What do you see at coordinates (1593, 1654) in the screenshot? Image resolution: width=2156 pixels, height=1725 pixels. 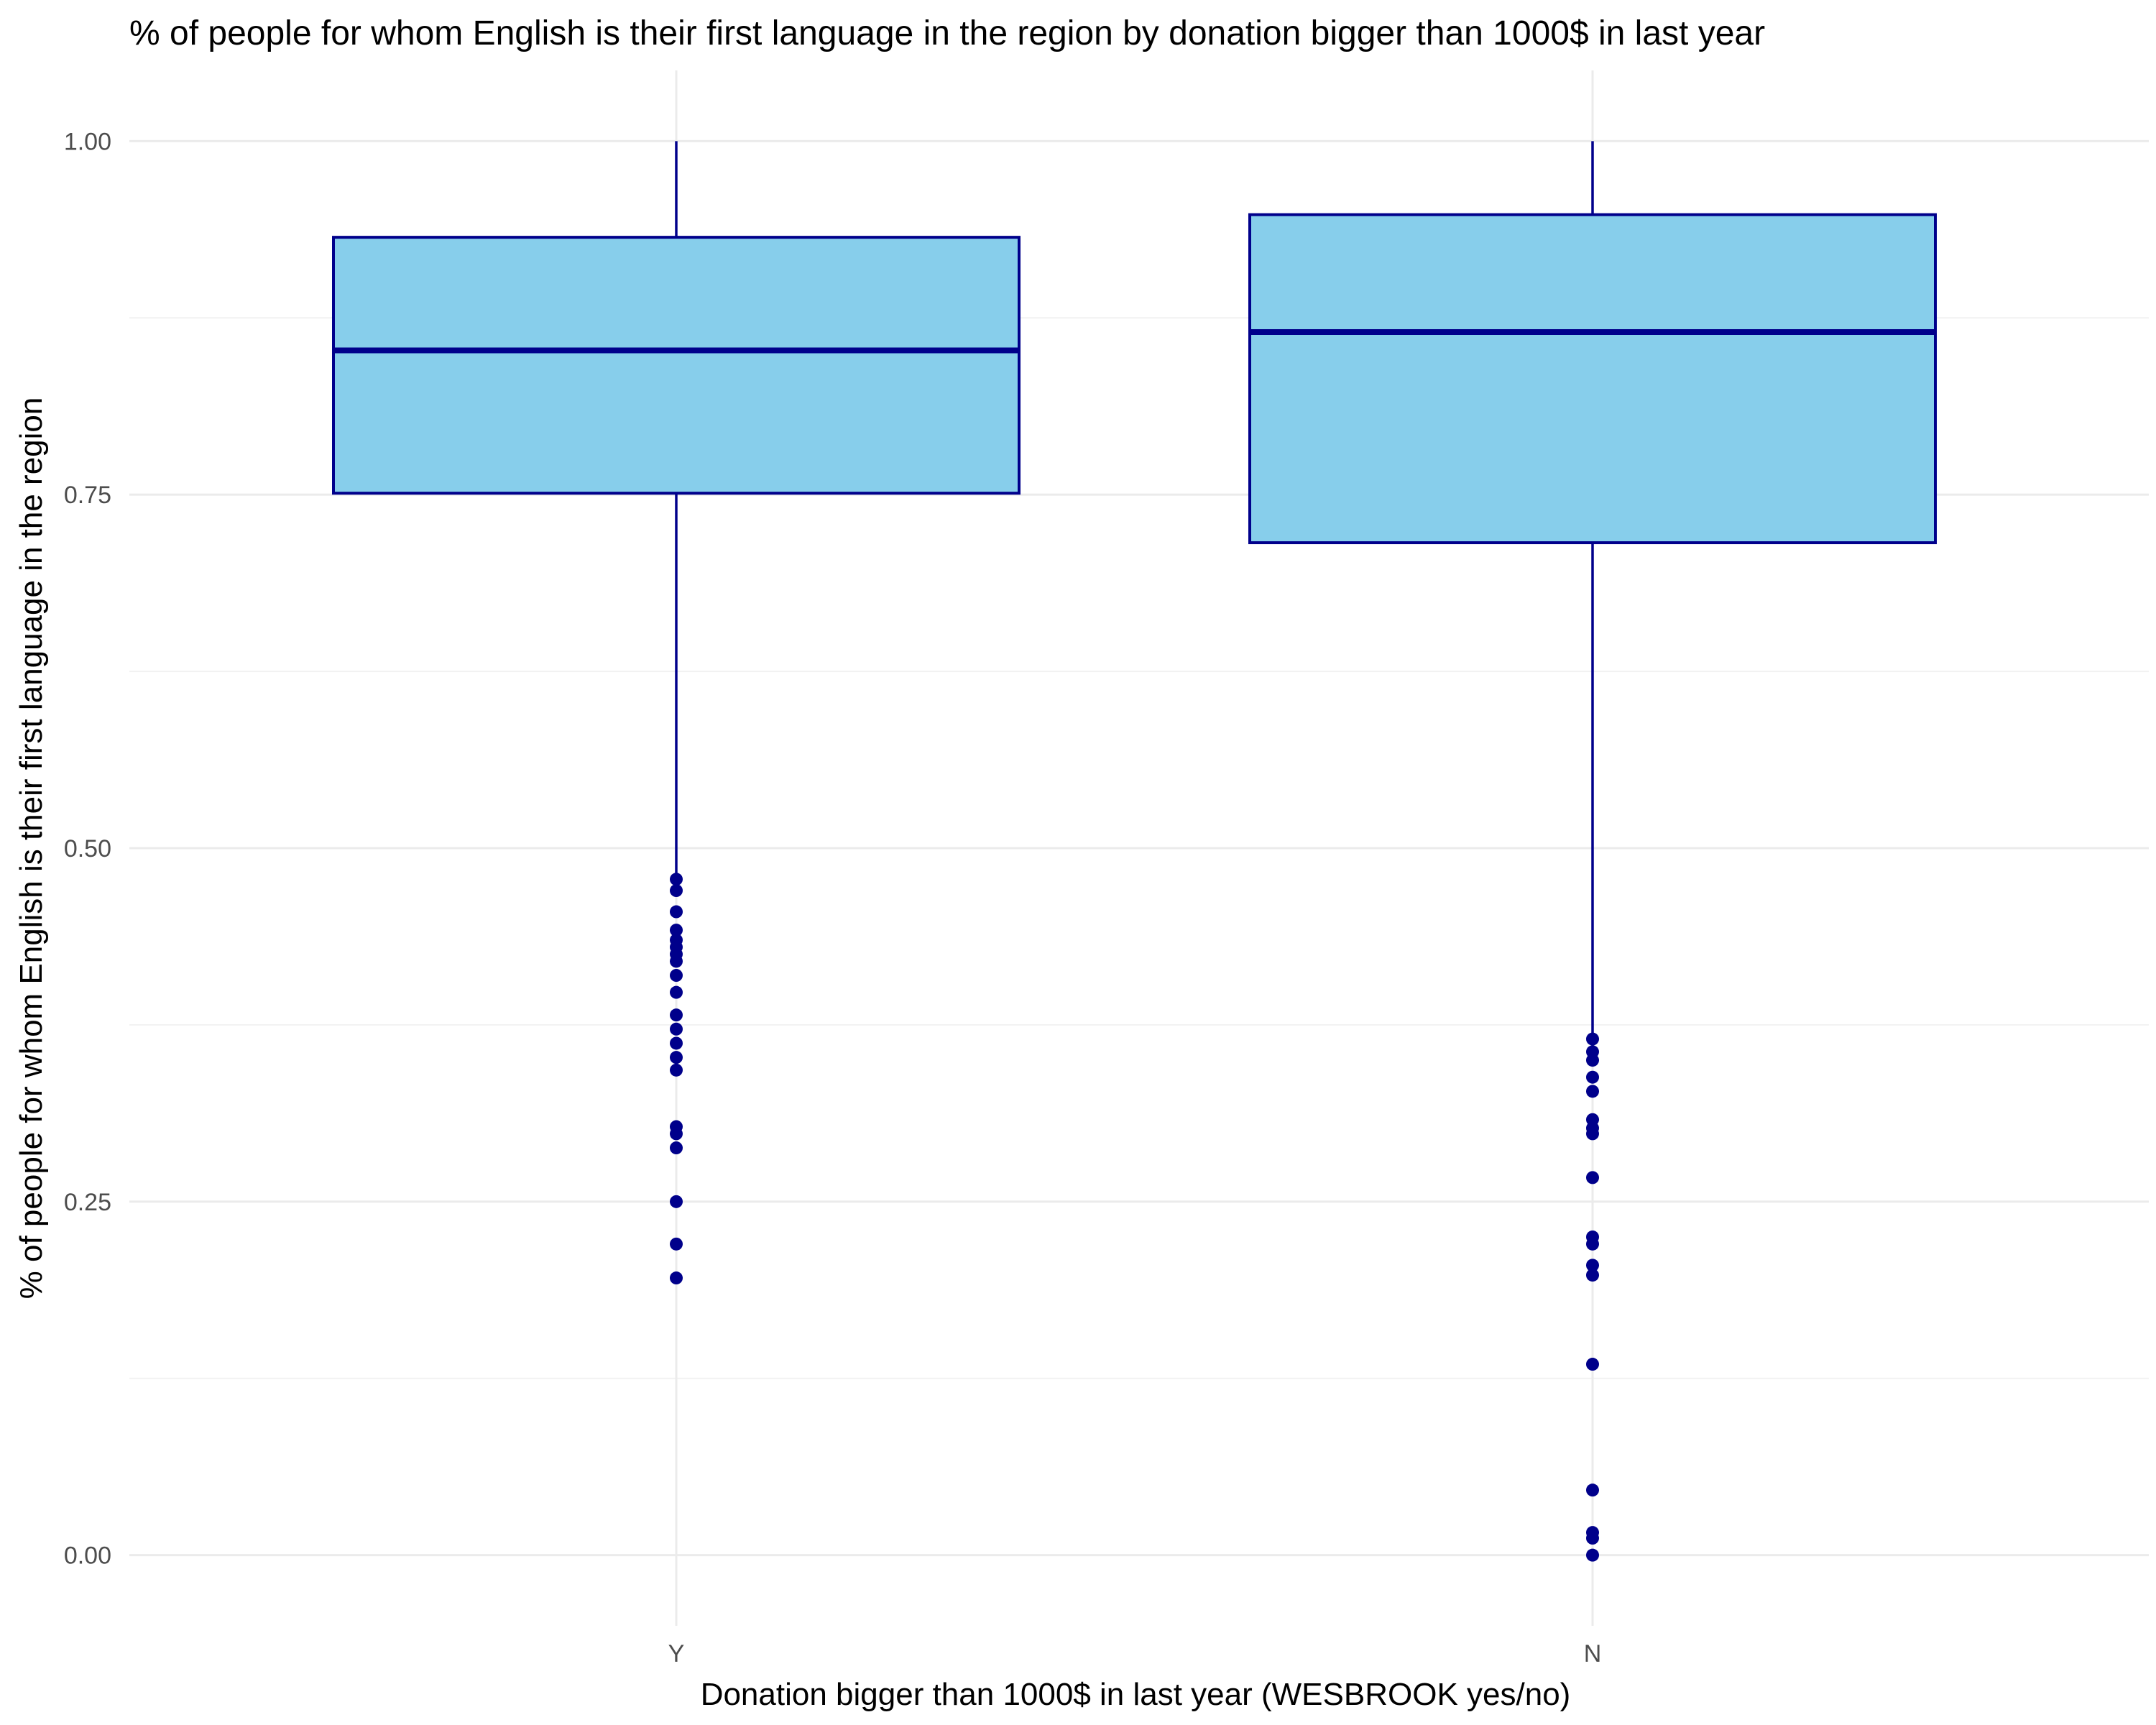 I see `x-tick-label: N` at bounding box center [1593, 1654].